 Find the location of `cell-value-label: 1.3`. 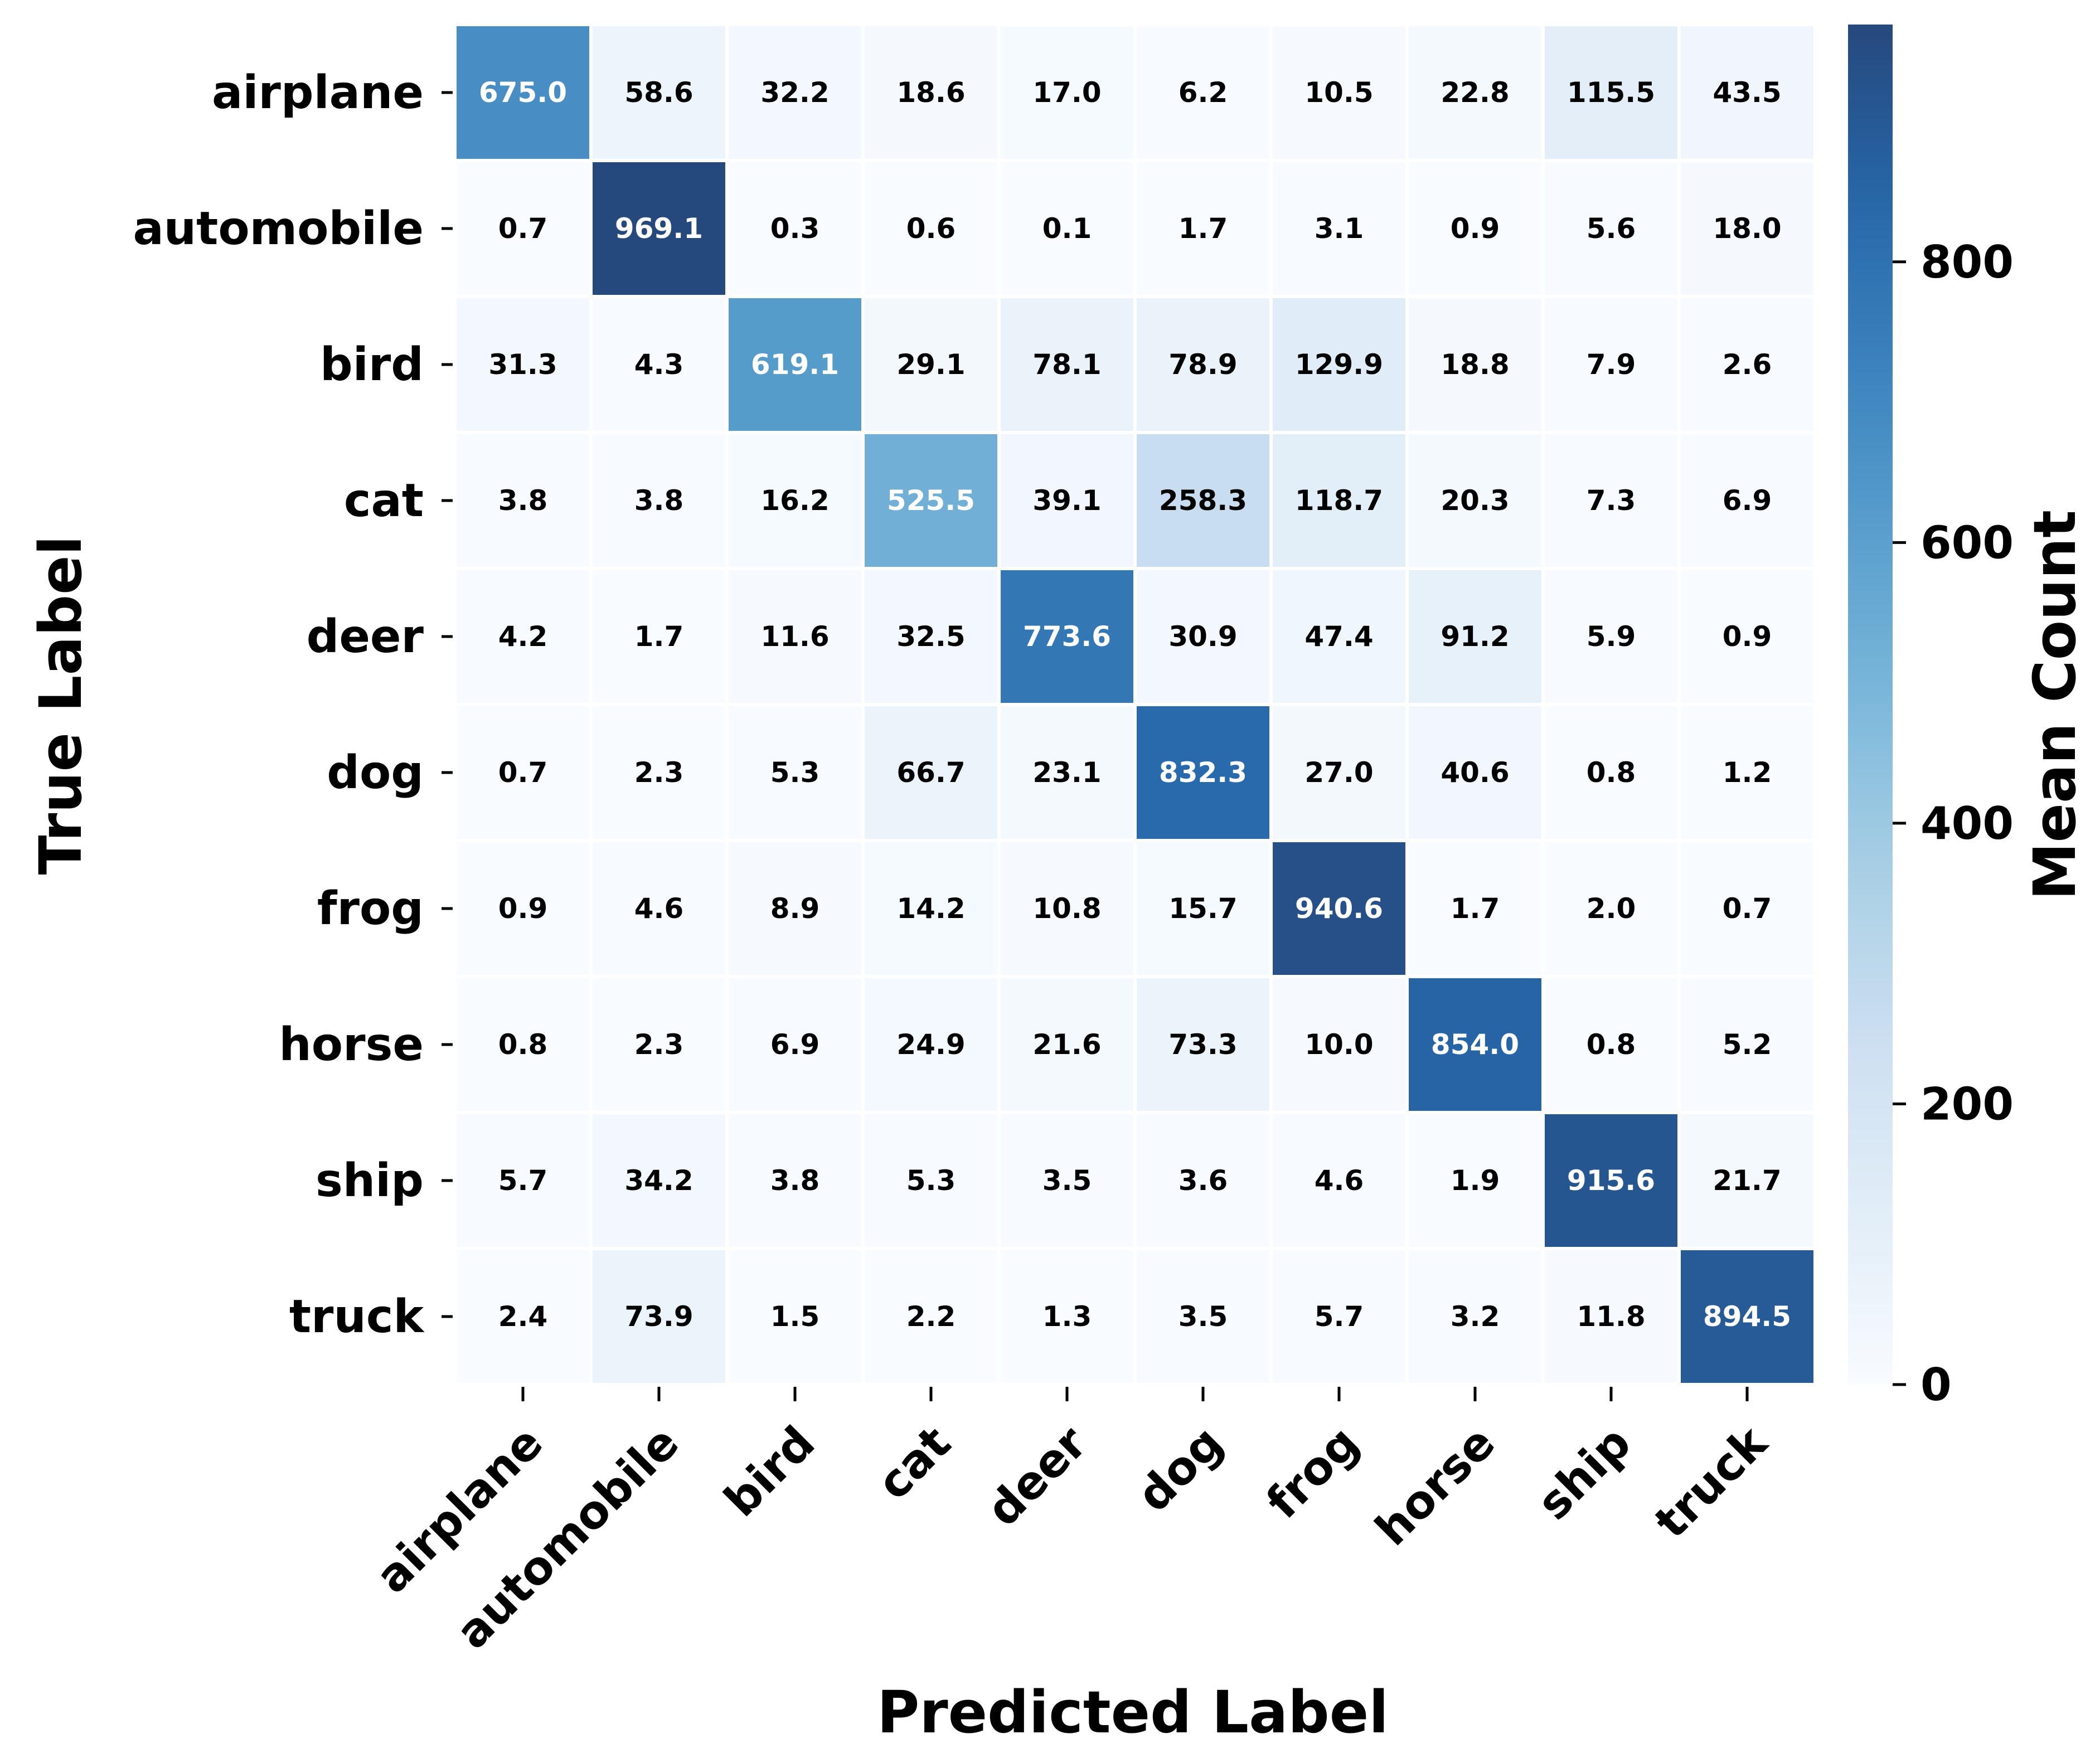

cell-value-label: 1.3 is located at coordinates (1067, 1316).